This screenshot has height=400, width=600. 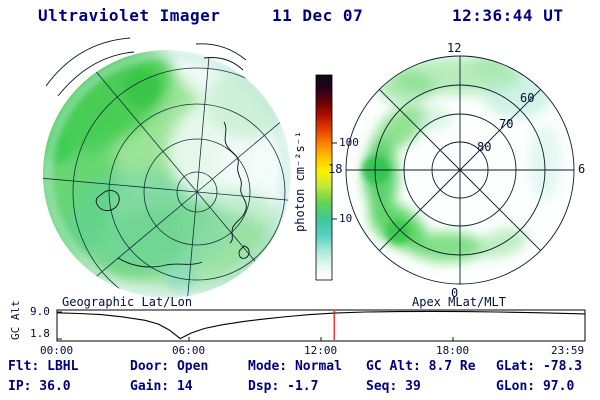 I want to click on date-label: 11 Dec 07, so click(x=318, y=15).